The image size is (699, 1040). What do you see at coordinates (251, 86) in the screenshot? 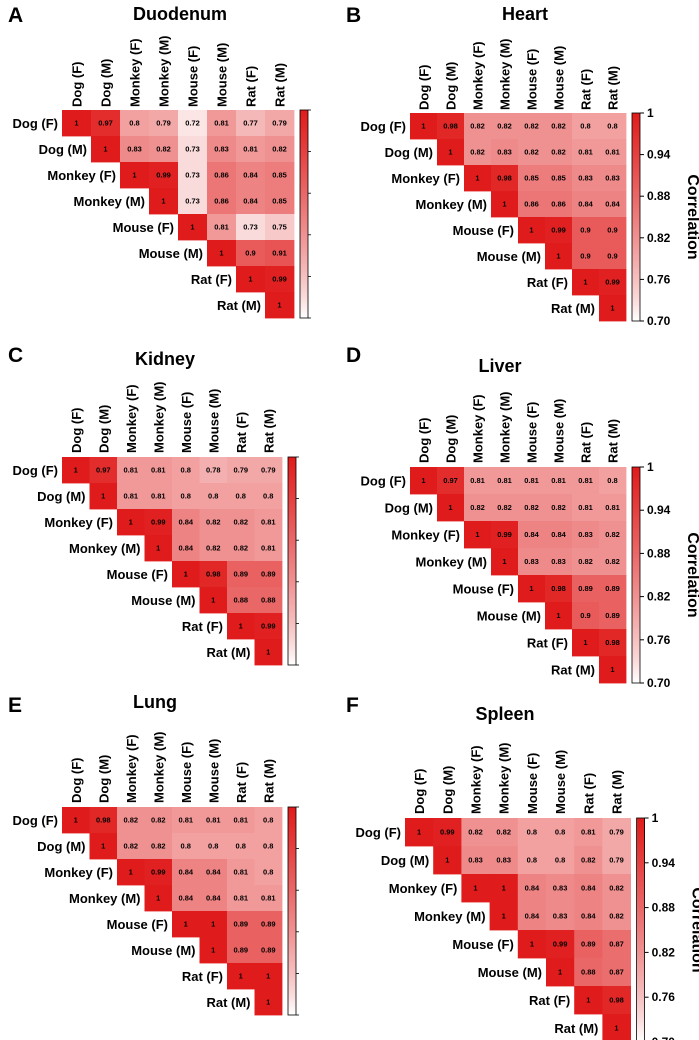
I see `column-label: Rat (F)` at bounding box center [251, 86].